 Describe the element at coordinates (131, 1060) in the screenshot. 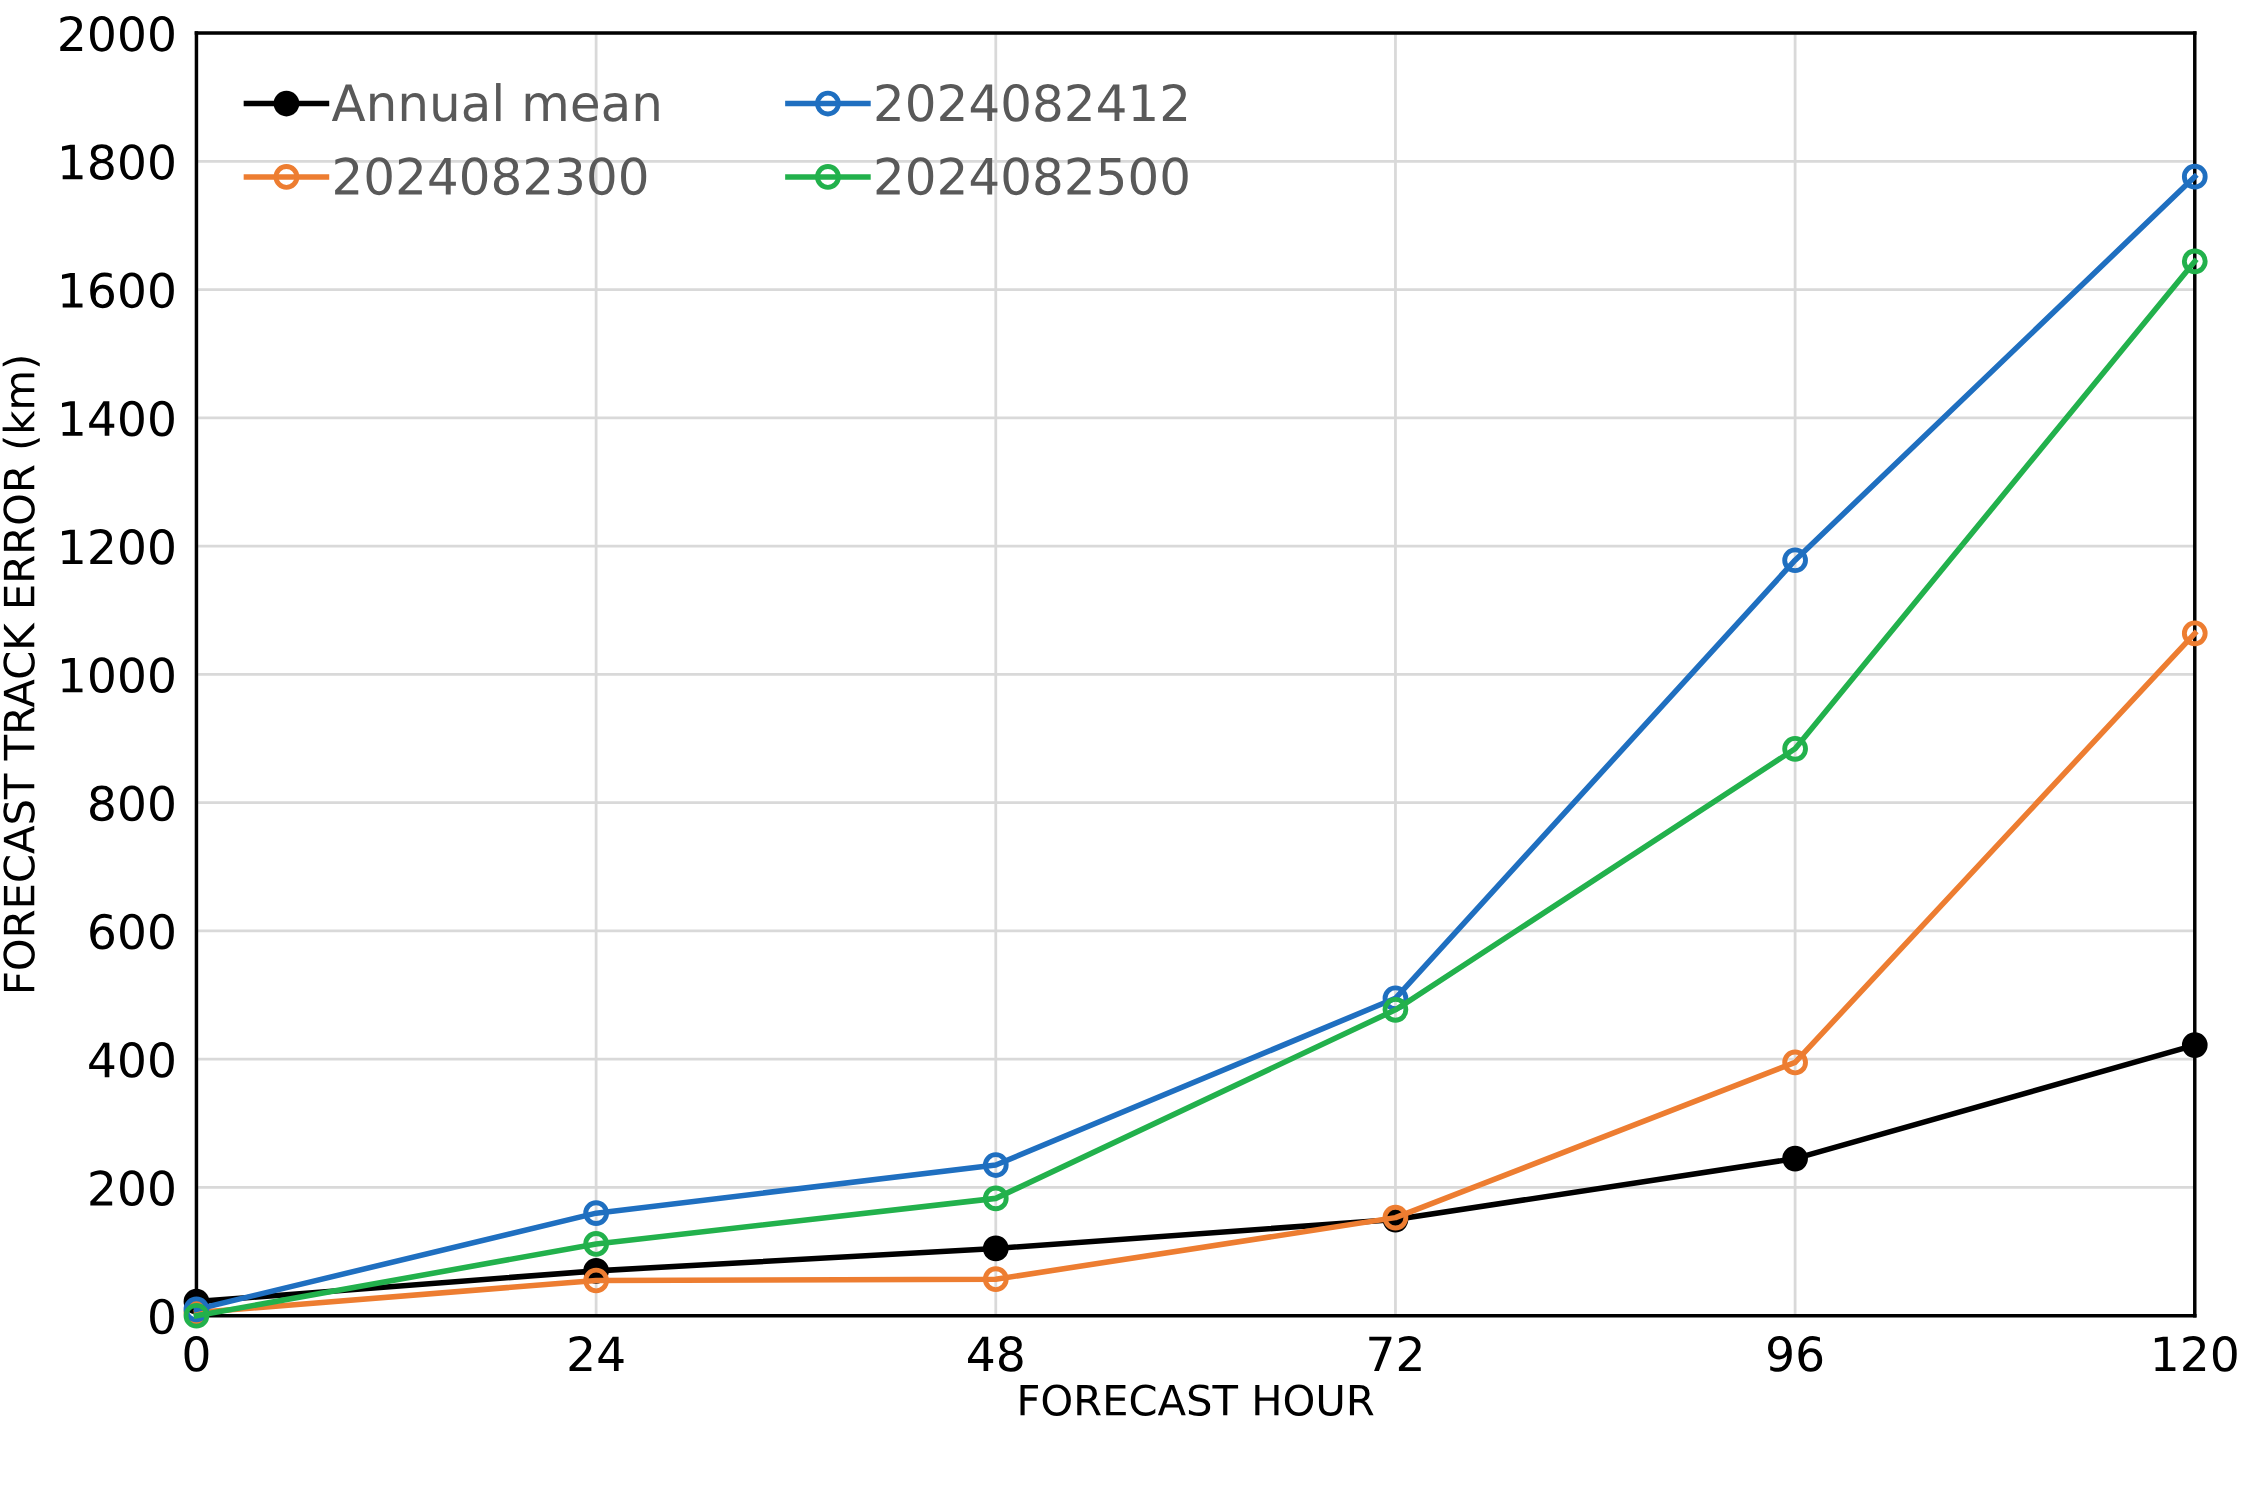

I see `y-tick-label: 400` at that location.